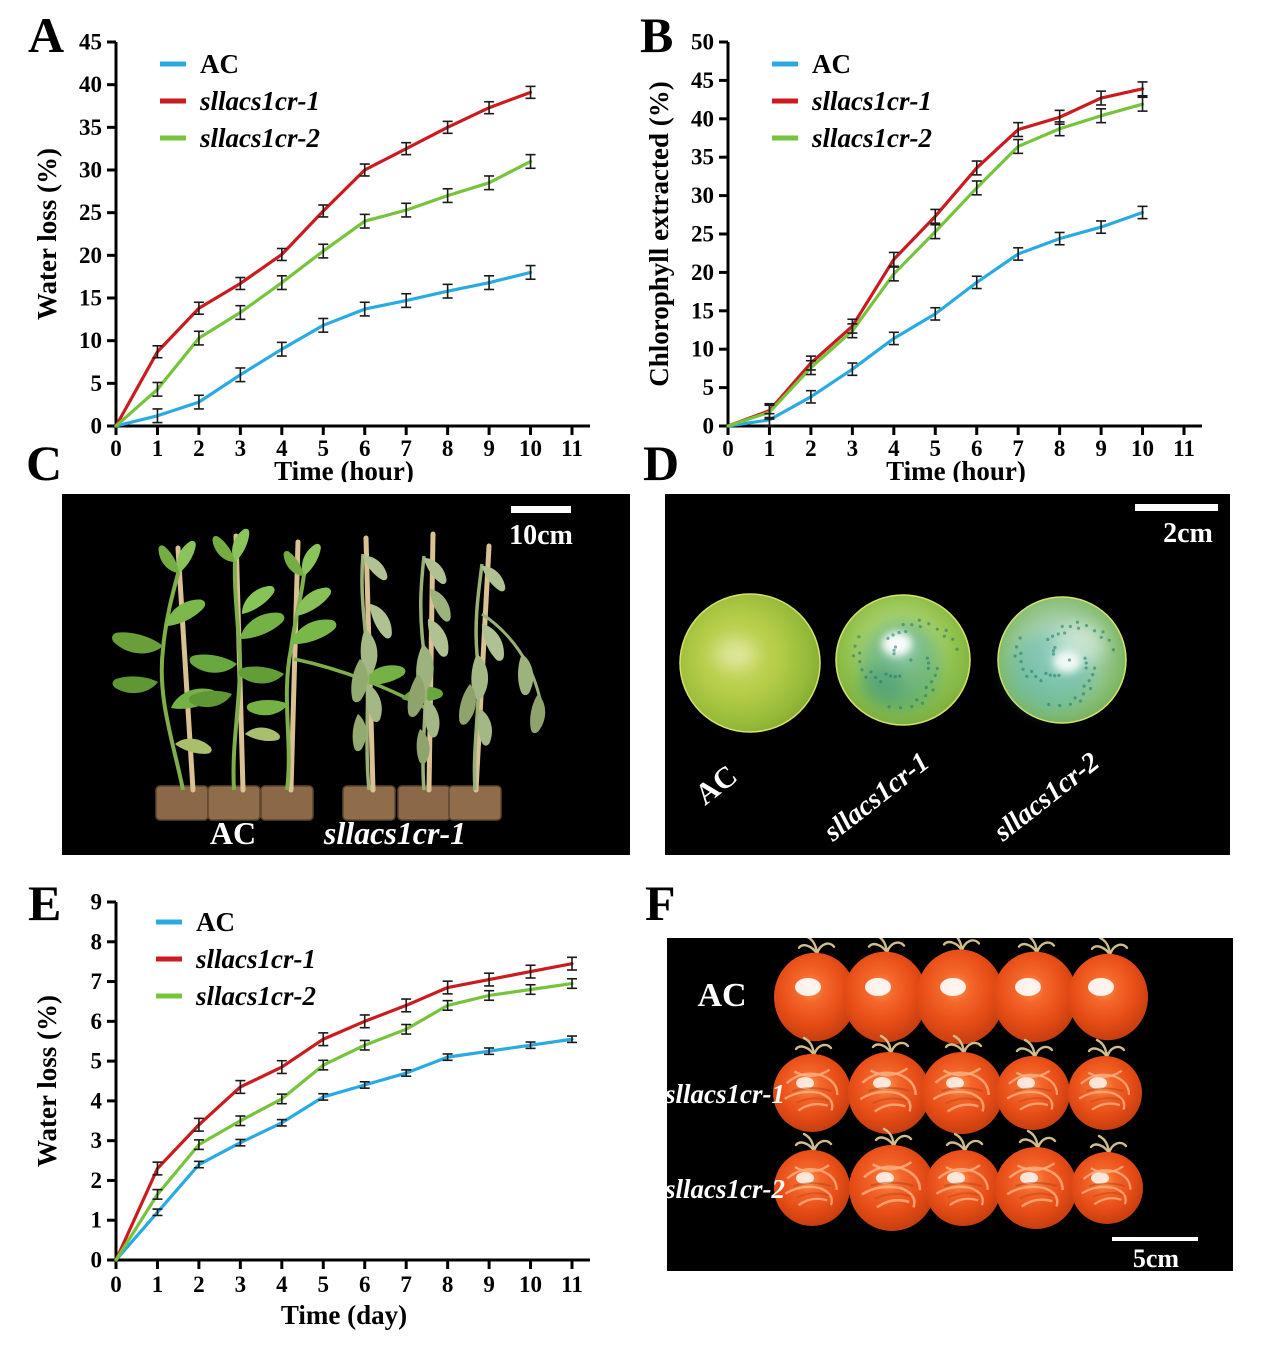 This screenshot has width=1270, height=1345. What do you see at coordinates (905, 664) in the screenshot?
I see `fruit-speckles` at bounding box center [905, 664].